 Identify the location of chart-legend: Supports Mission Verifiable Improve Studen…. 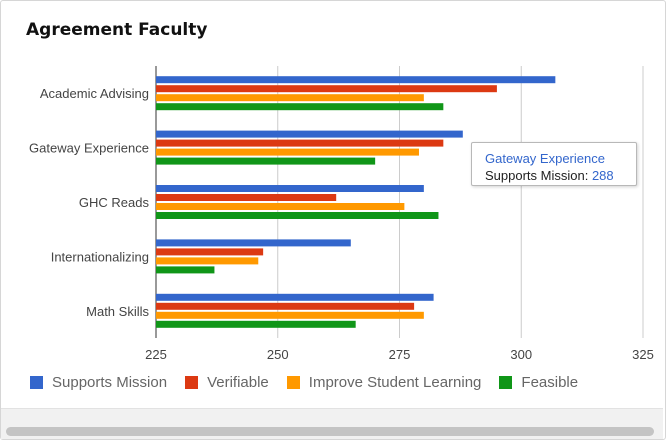
(313, 382).